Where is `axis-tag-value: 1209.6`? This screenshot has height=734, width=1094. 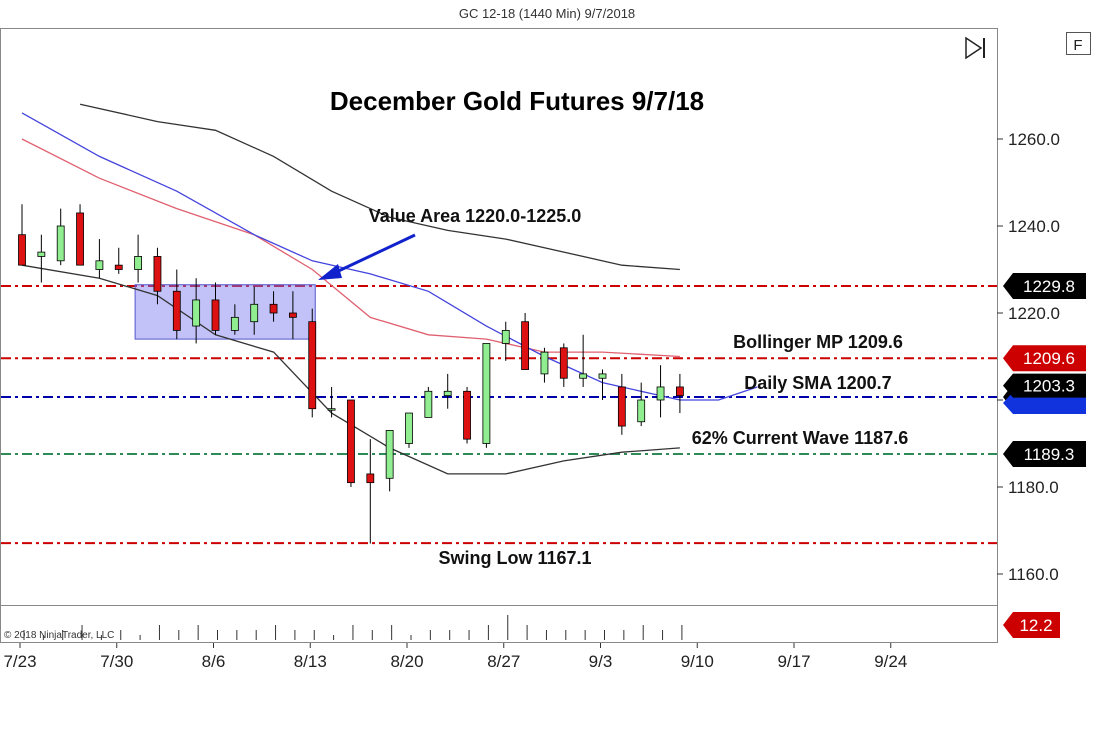 axis-tag-value: 1209.6 is located at coordinates (1049, 358).